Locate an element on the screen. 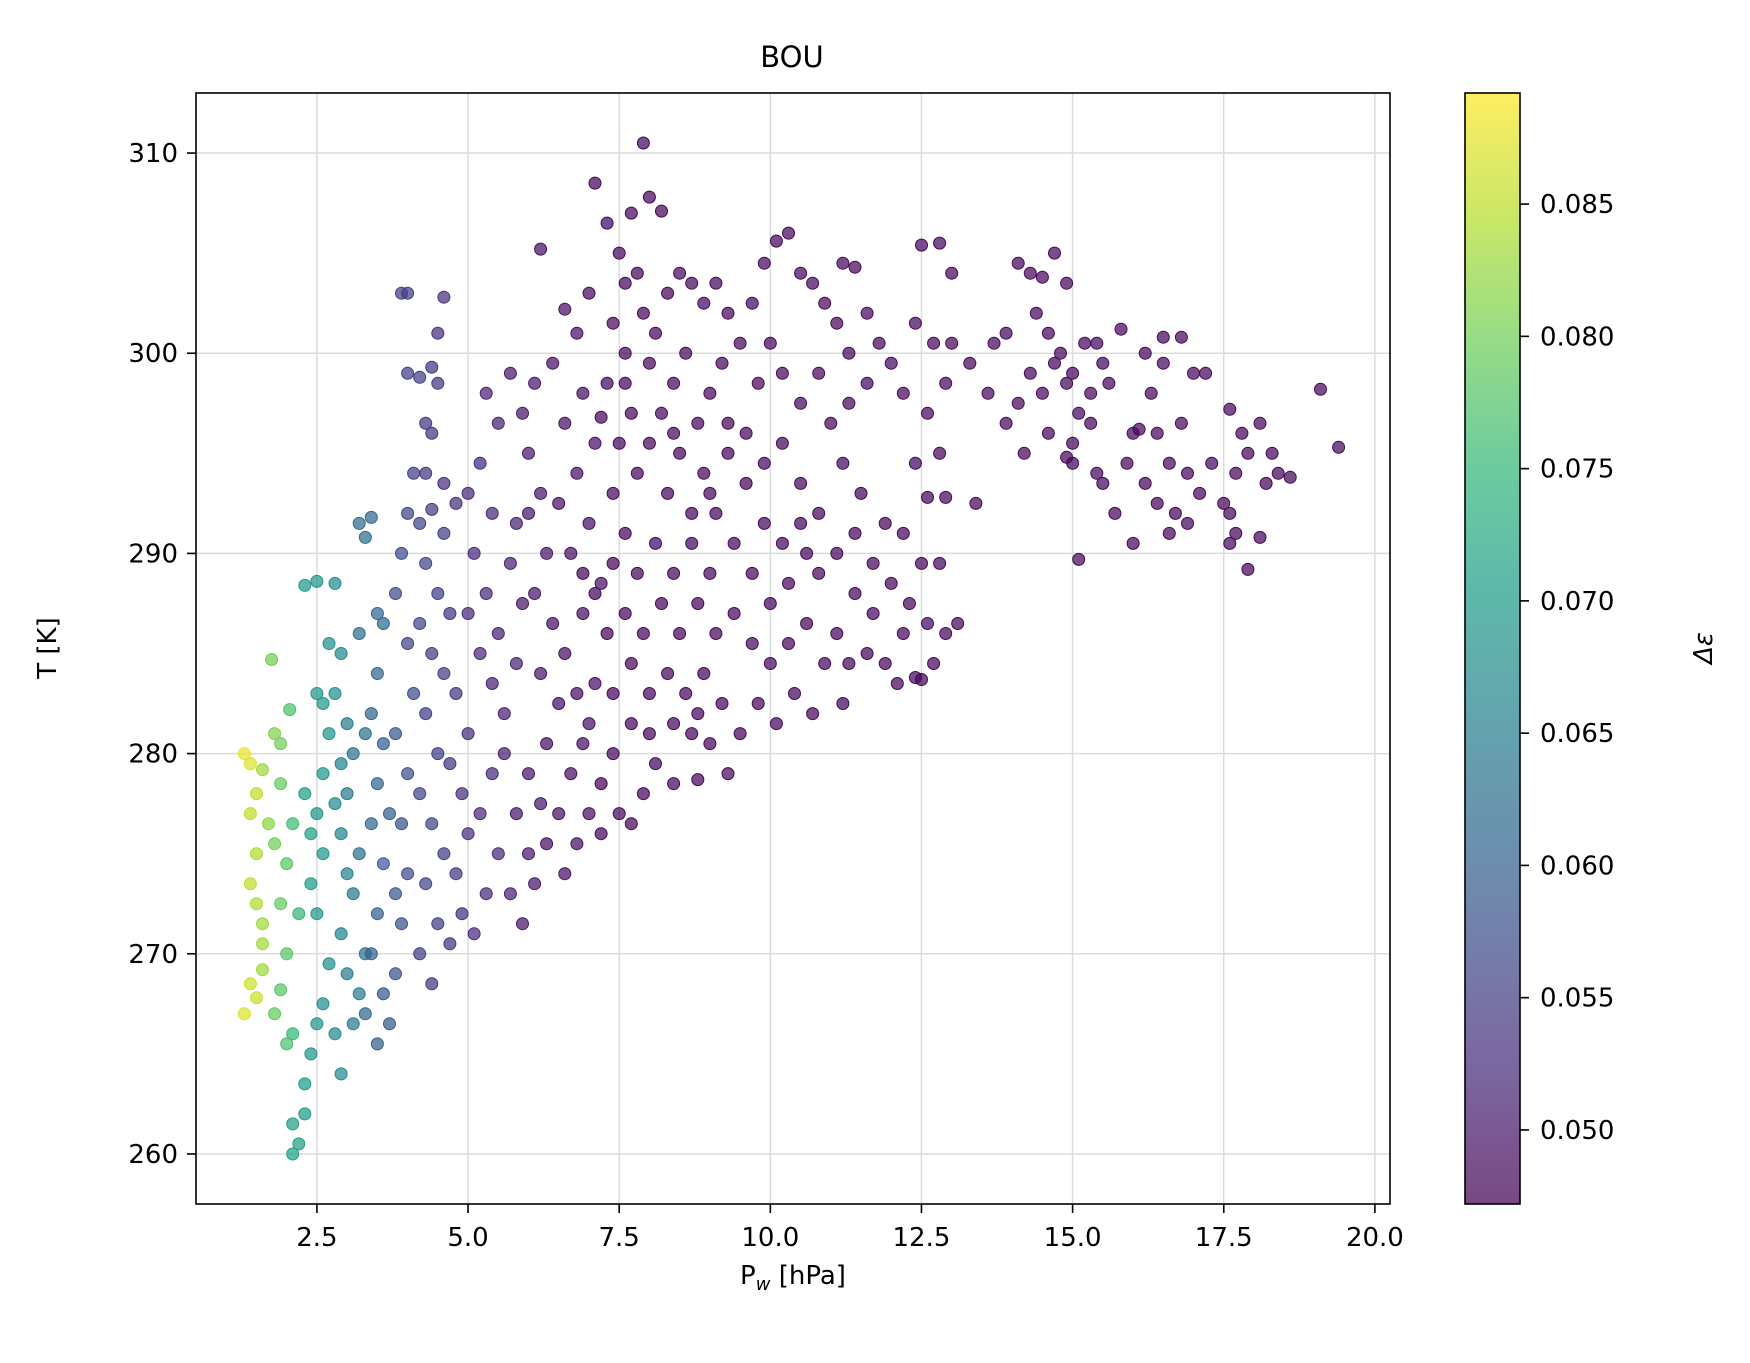  colorbar-tick-label: 0.050 is located at coordinates (1577, 1131).